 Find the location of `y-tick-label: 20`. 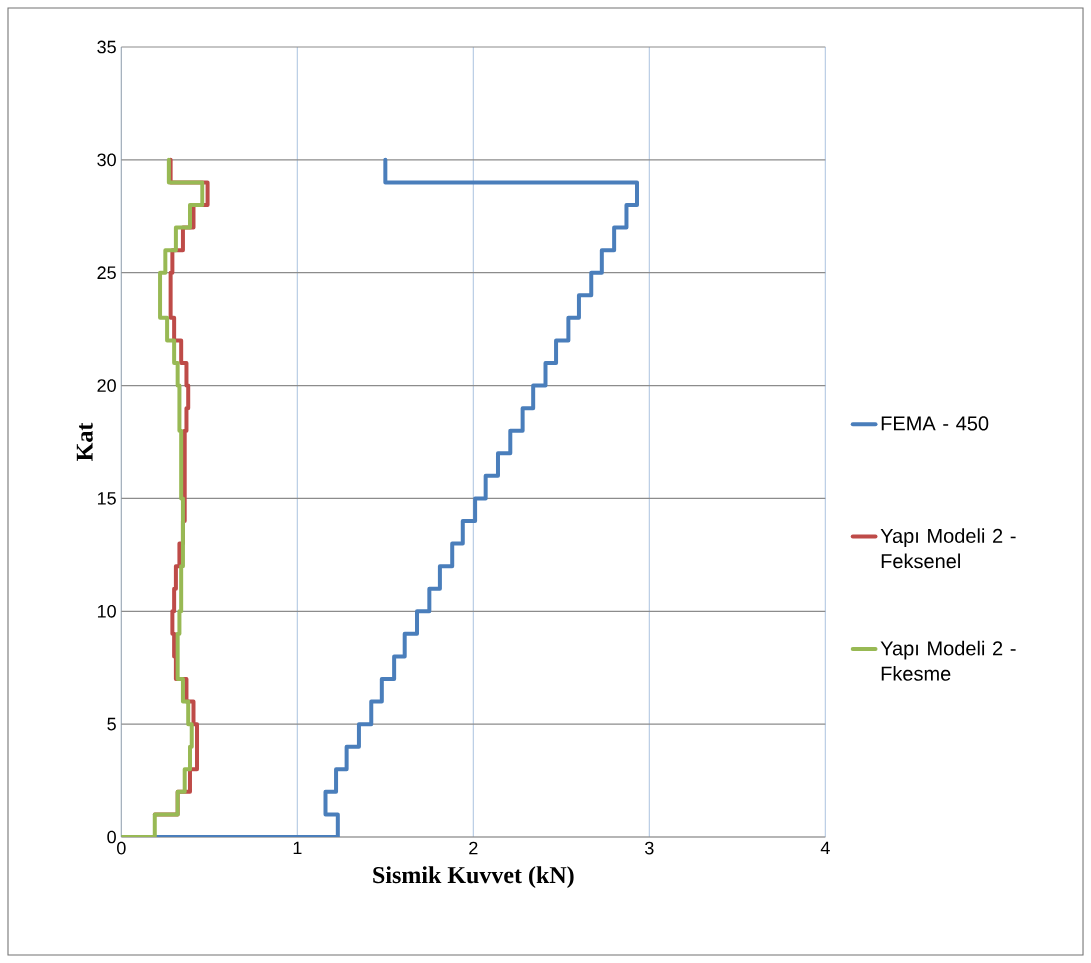

y-tick-label: 20 is located at coordinates (106, 385).